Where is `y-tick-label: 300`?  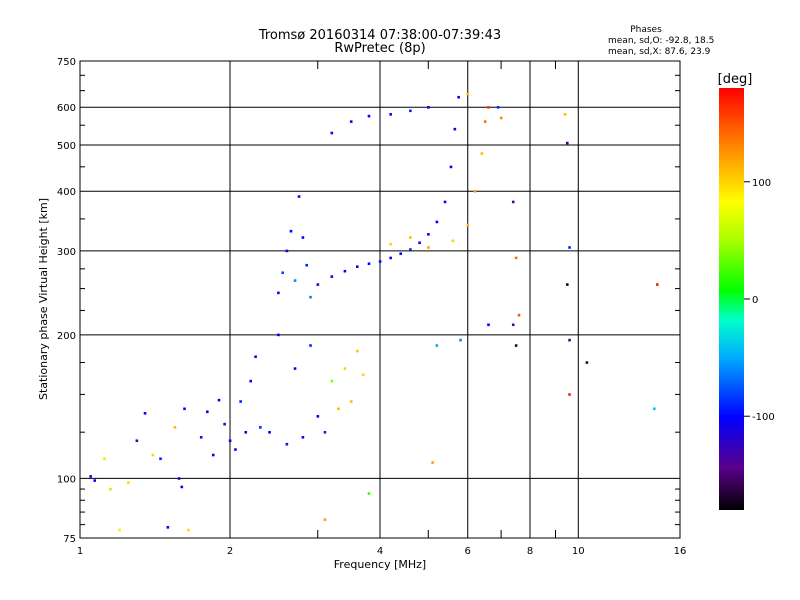
y-tick-label: 300 is located at coordinates (66, 252).